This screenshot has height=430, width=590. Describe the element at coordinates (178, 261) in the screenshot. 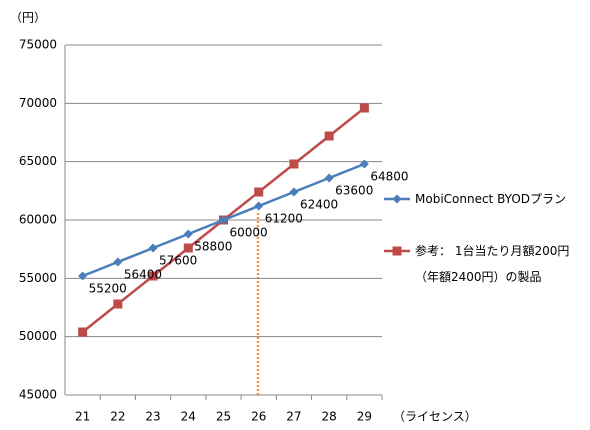

I see `data-label: 57600` at that location.